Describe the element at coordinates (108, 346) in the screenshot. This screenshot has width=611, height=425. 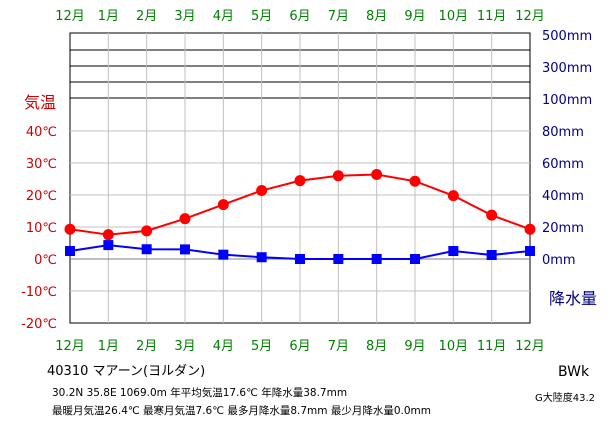
I see `x-tick-label-bottom: 1月` at that location.